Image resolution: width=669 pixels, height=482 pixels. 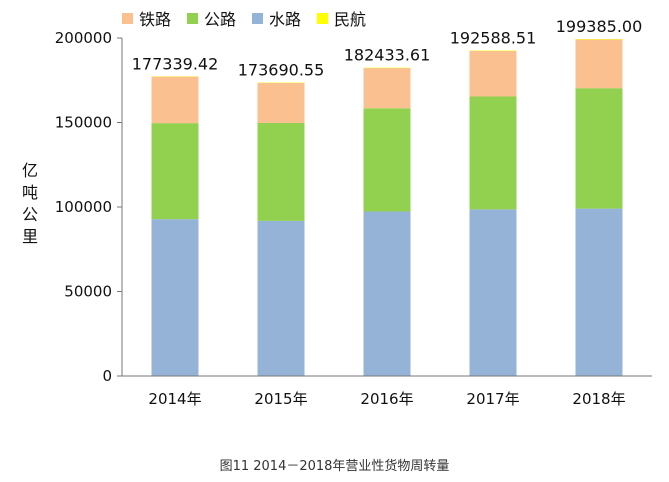 I want to click on x-tick-label: 2018年, so click(x=598, y=399).